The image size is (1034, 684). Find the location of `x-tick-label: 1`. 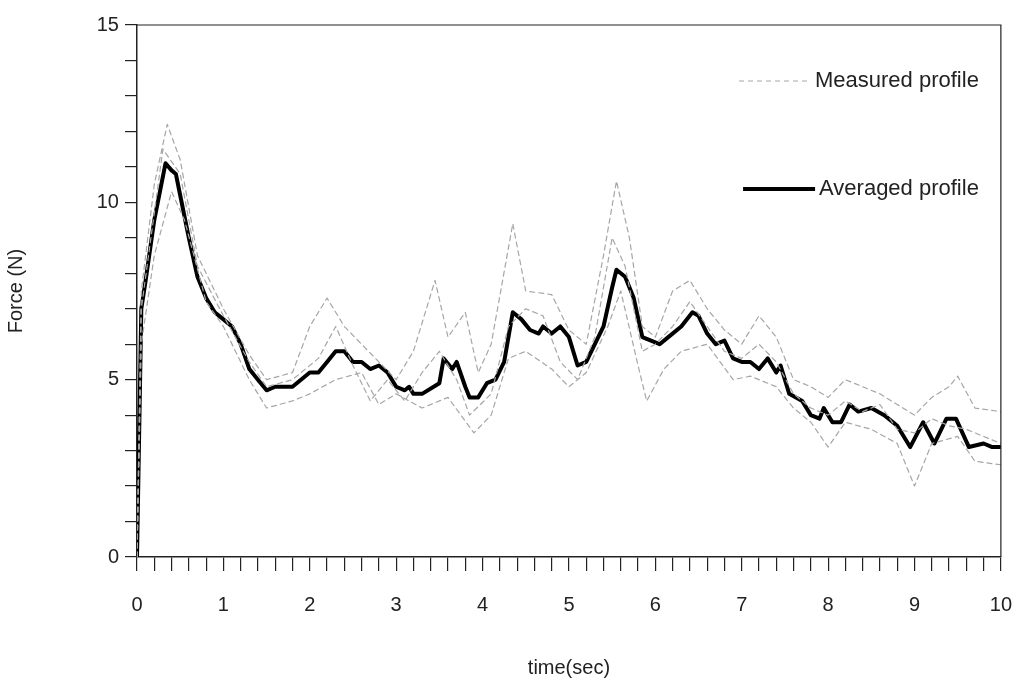

x-tick-label: 1 is located at coordinates (223, 603).